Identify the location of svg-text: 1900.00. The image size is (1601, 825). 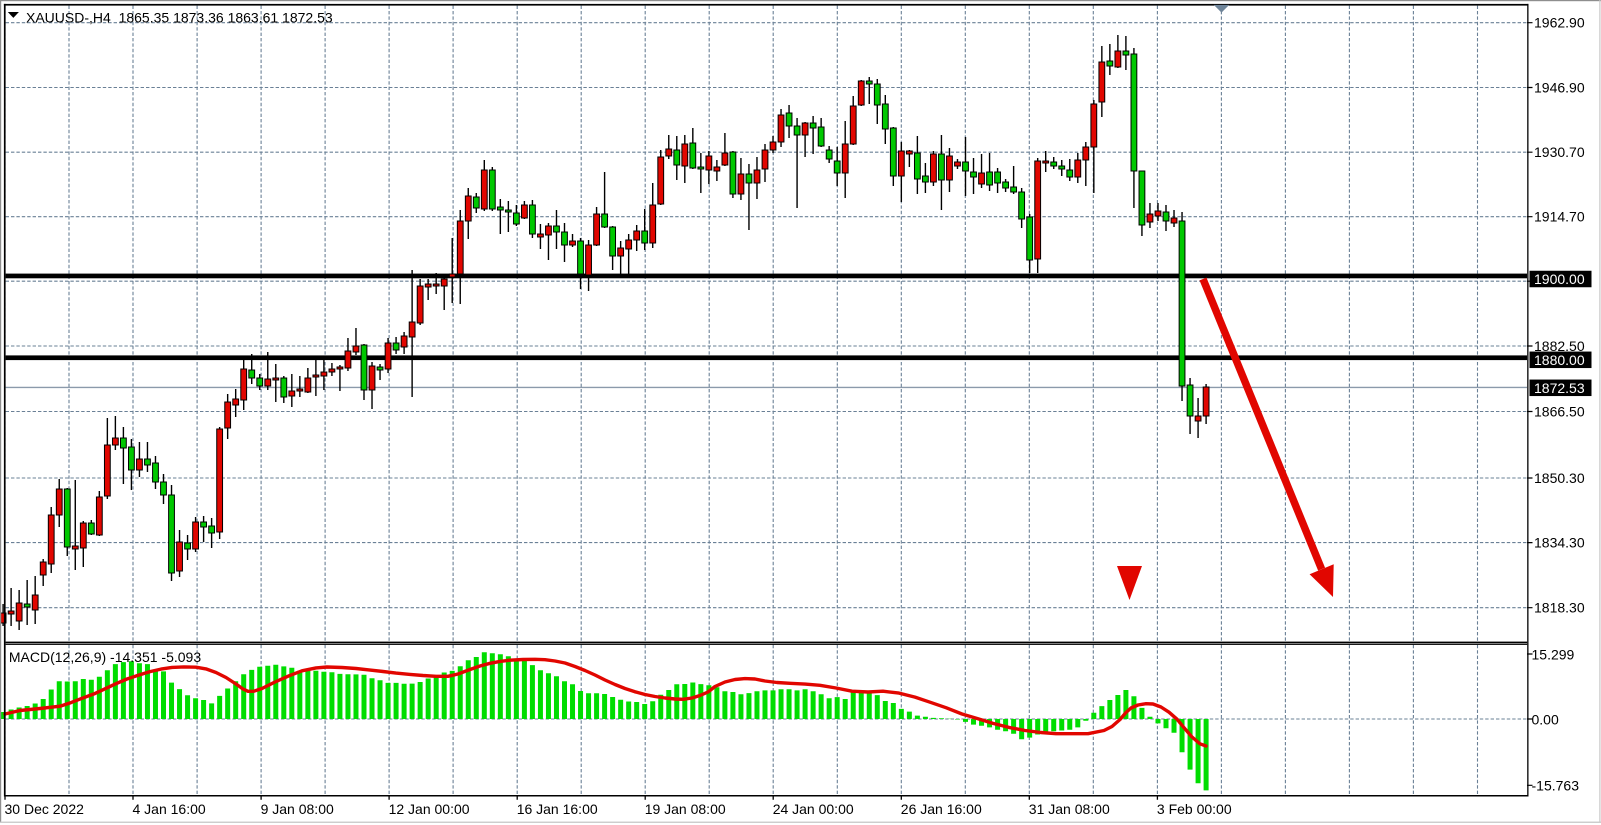
(1559, 279).